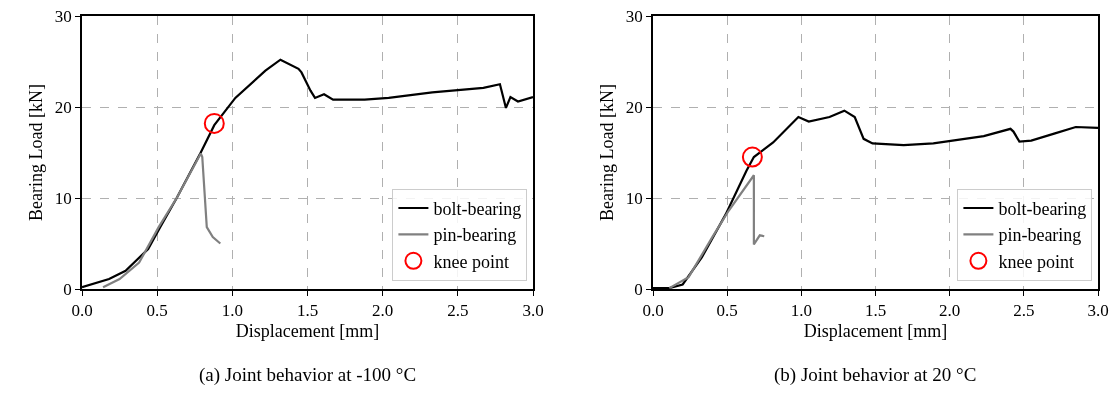 The height and width of the screenshot is (410, 1120). What do you see at coordinates (875, 375) in the screenshot?
I see `text: (b) Joint behavior at 20 °C` at bounding box center [875, 375].